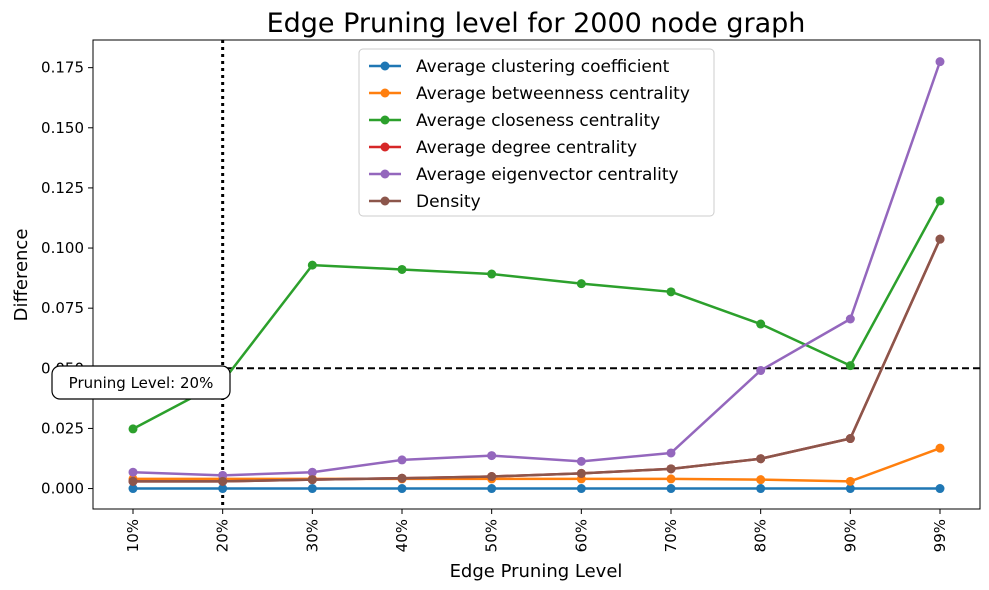 This screenshot has width=989, height=590. What do you see at coordinates (536, 571) in the screenshot?
I see `x-axis-label: Edge Pruning Level` at bounding box center [536, 571].